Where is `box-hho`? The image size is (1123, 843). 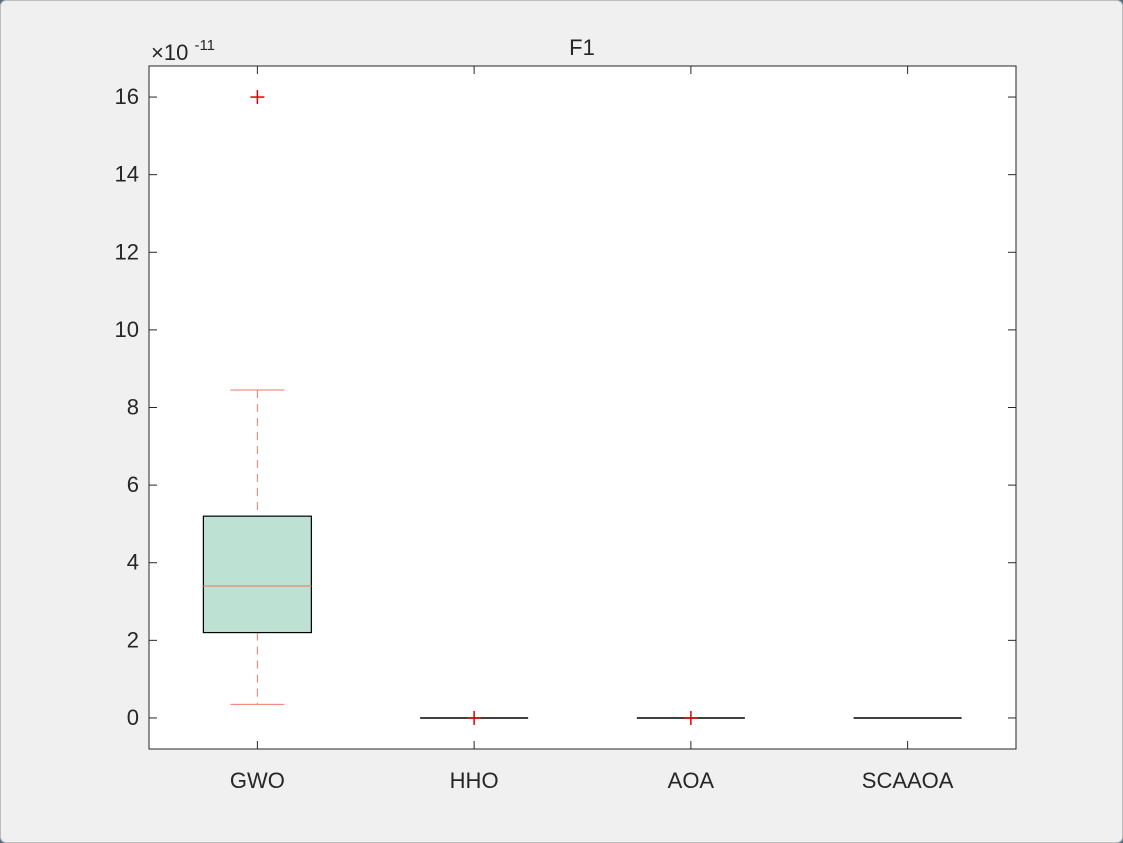 box-hho is located at coordinates (474, 717).